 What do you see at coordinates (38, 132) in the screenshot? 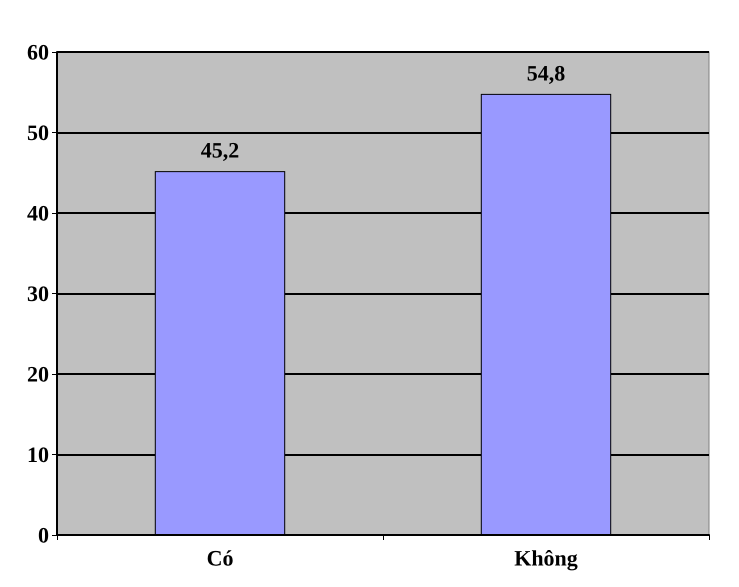
I see `y-tick-label: 50` at bounding box center [38, 132].